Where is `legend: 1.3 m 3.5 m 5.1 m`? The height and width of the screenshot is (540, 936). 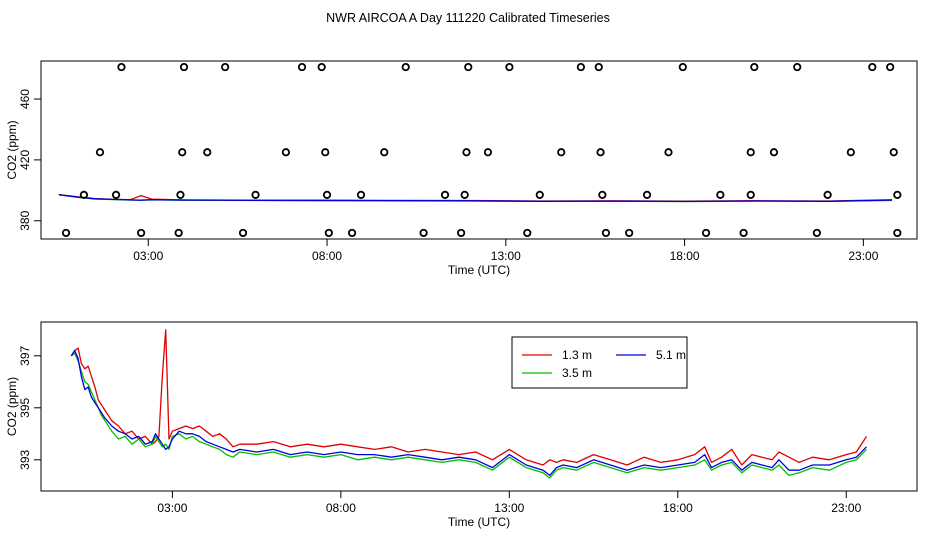
legend: 1.3 m 3.5 m 5.1 m is located at coordinates (599, 362).